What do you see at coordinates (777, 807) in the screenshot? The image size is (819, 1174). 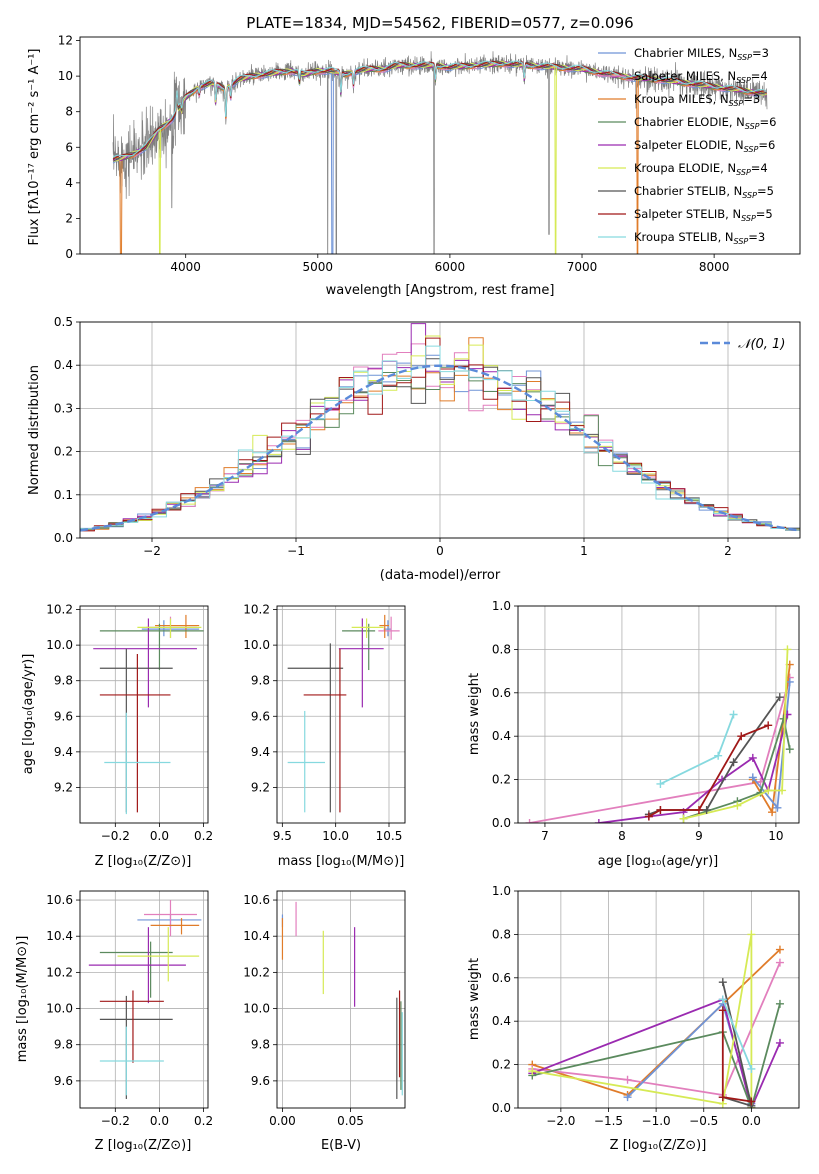 I see `age_weight-marker-chabrier_miles` at bounding box center [777, 807].